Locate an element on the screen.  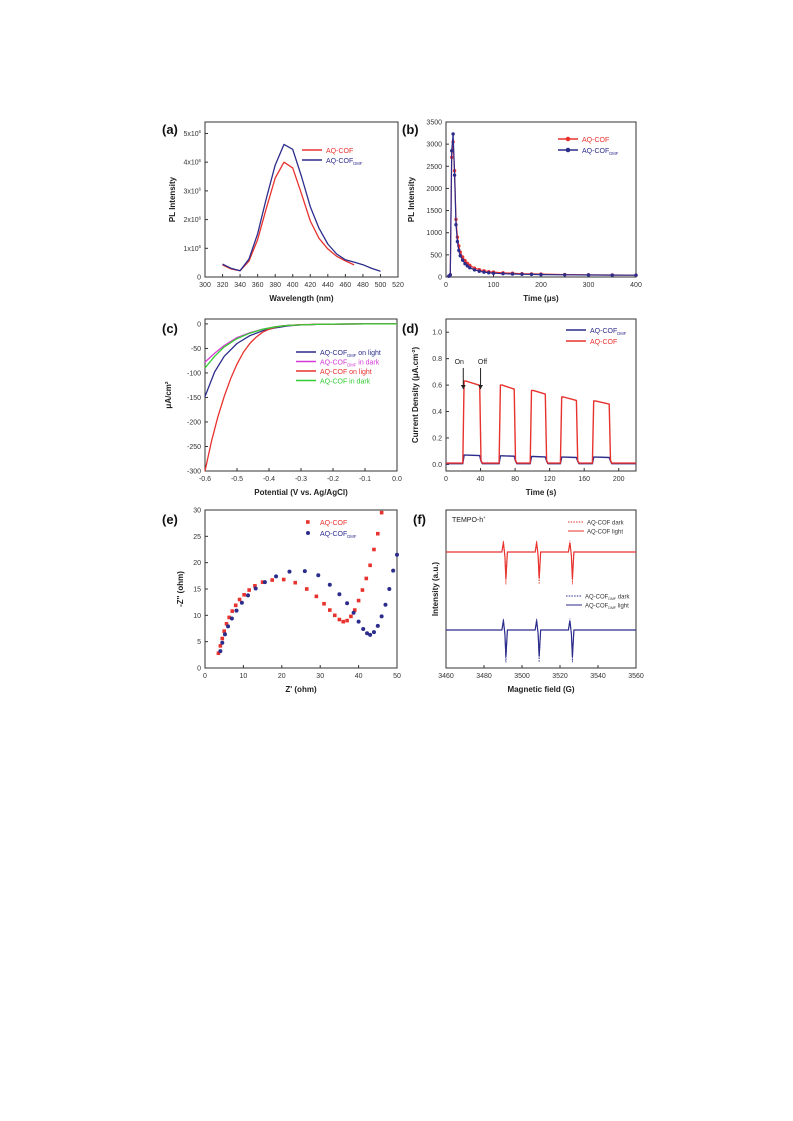
x-tick-label-c: -0.6 is located at coordinates (205, 479).